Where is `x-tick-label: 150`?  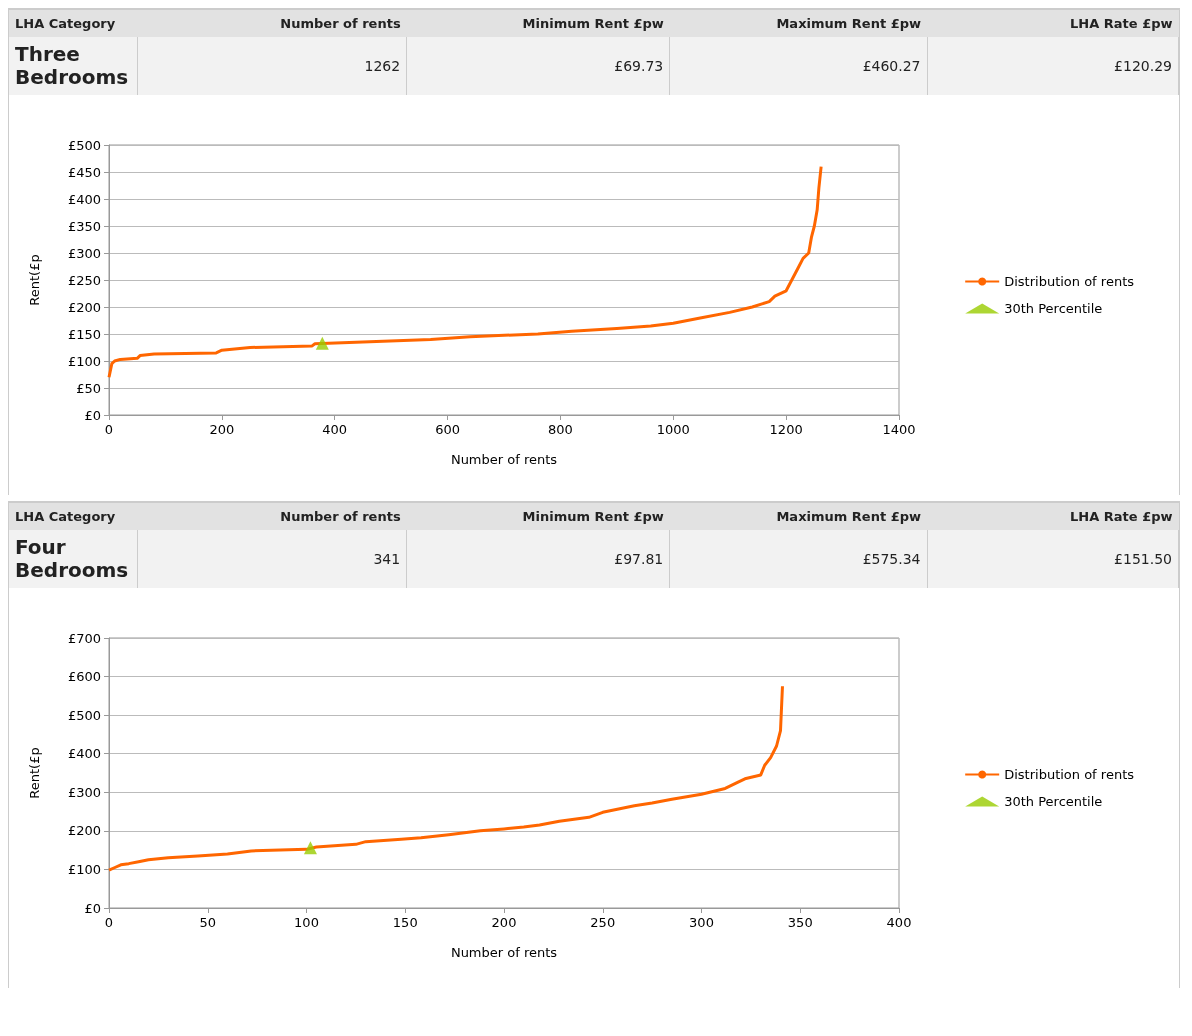 x-tick-label: 150 is located at coordinates (405, 922).